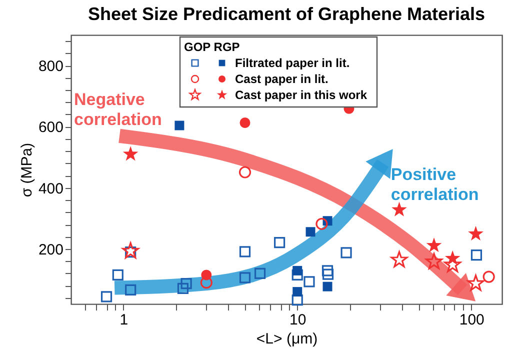  What do you see at coordinates (51, 249) in the screenshot?
I see `y-tick-label: 200` at bounding box center [51, 249].